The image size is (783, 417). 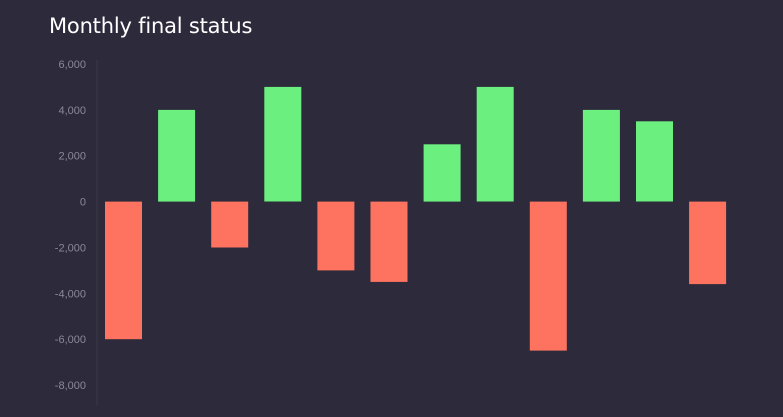 What do you see at coordinates (72, 111) in the screenshot?
I see `y-tick-label: 4,000` at bounding box center [72, 111].